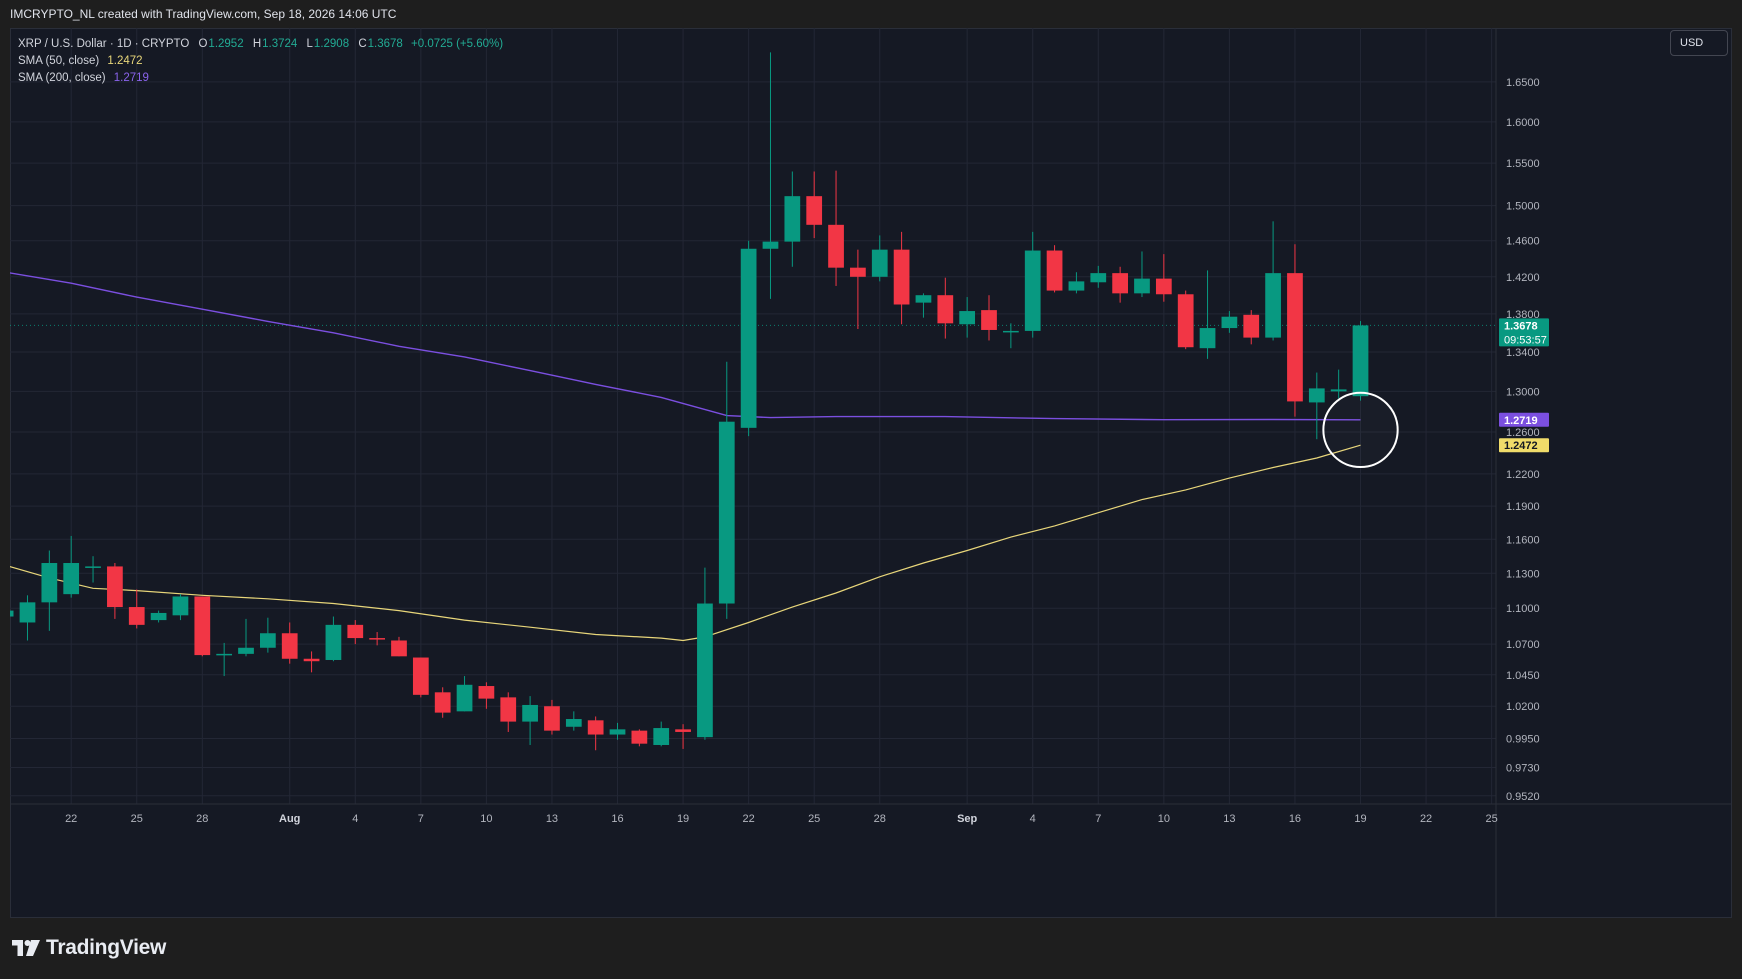  What do you see at coordinates (1523, 739) in the screenshot?
I see `price-tick-label: 0.9950` at bounding box center [1523, 739].